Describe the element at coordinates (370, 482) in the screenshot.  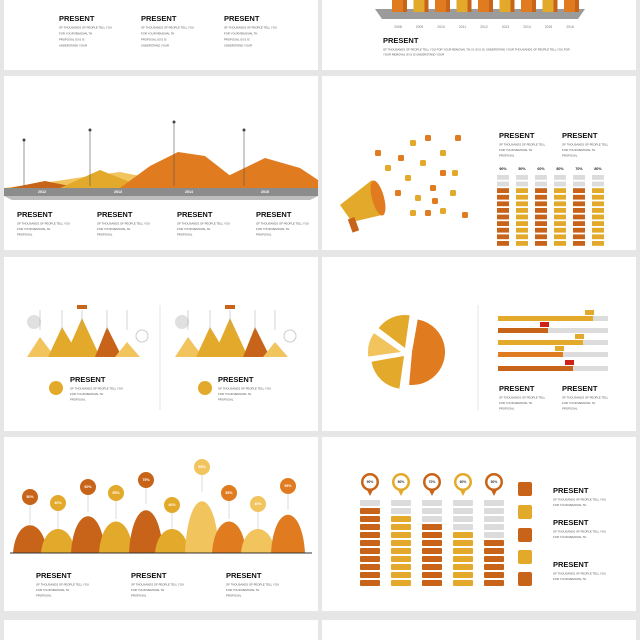
I see `percent-label: 90%` at that location.